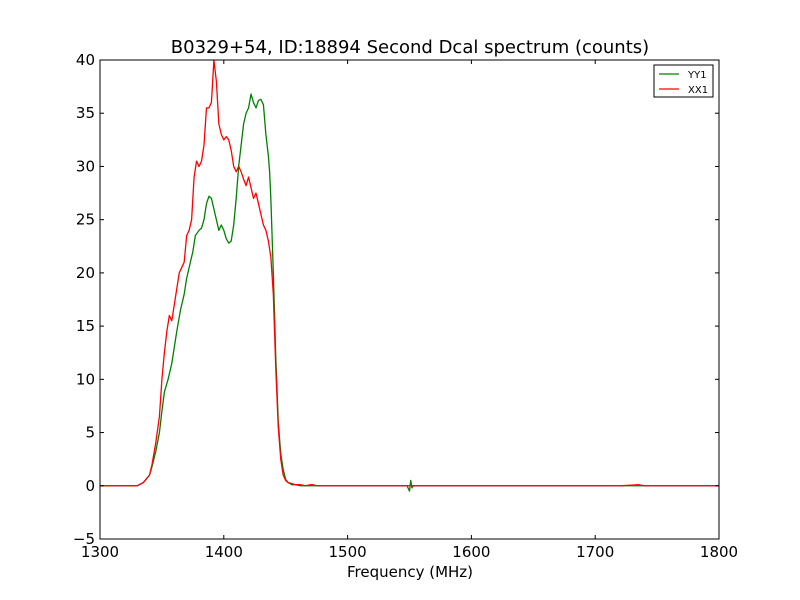 Image resolution: width=800 pixels, height=600 pixels. I want to click on y-tick-label: 20, so click(85, 273).